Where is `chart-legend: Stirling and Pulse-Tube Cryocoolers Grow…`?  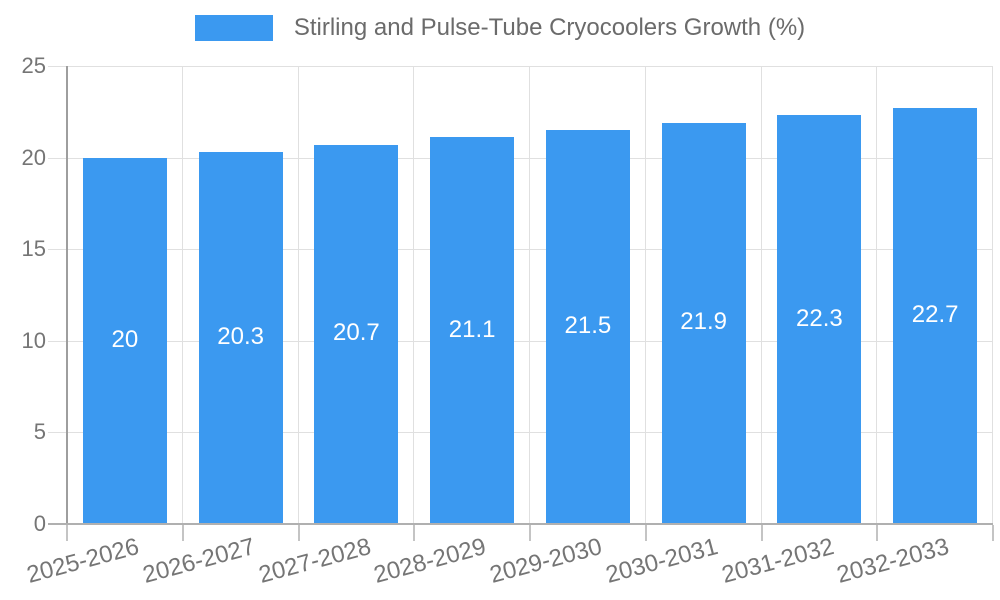 chart-legend: Stirling and Pulse-Tube Cryocoolers Grow… is located at coordinates (500, 28).